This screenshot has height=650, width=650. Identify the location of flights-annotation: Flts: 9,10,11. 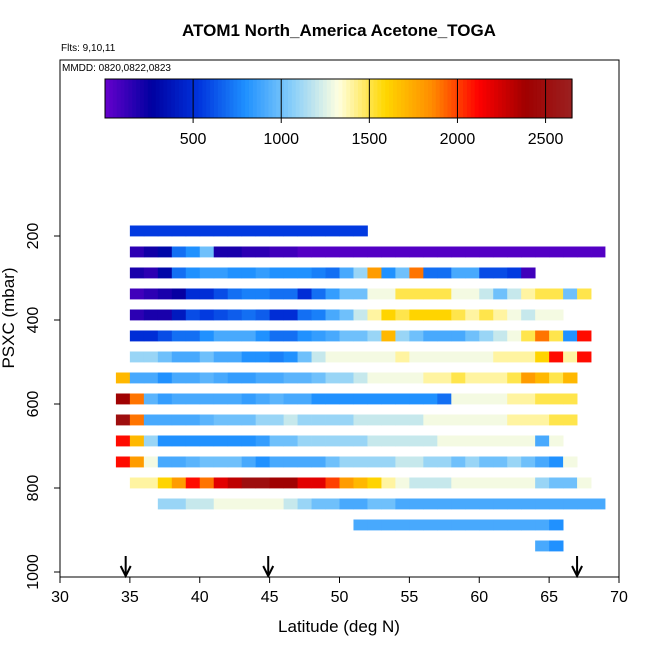
(88, 48).